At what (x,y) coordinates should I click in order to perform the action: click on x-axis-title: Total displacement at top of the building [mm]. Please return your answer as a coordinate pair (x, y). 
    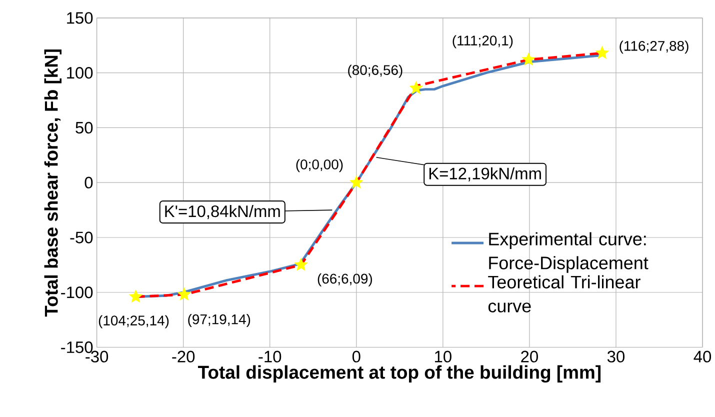
    Looking at the image, I should click on (399, 374).